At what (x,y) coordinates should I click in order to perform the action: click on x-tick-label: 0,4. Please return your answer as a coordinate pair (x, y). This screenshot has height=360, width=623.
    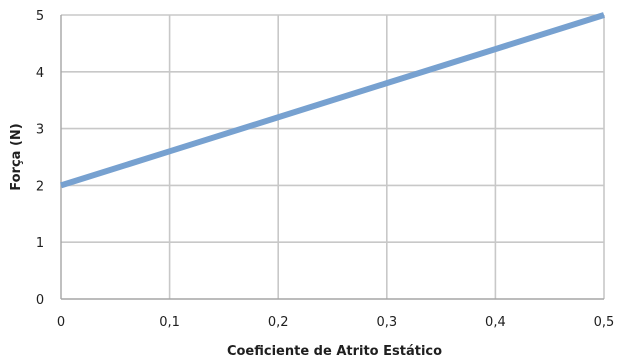
    Looking at the image, I should click on (495, 322).